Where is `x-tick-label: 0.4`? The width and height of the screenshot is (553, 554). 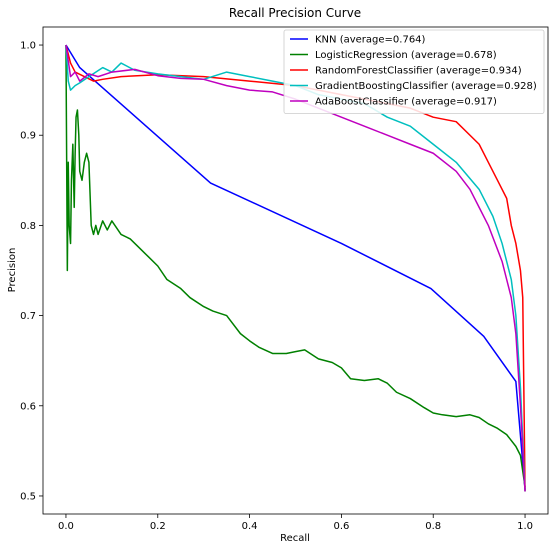 x-tick-label: 0.4 is located at coordinates (250, 526).